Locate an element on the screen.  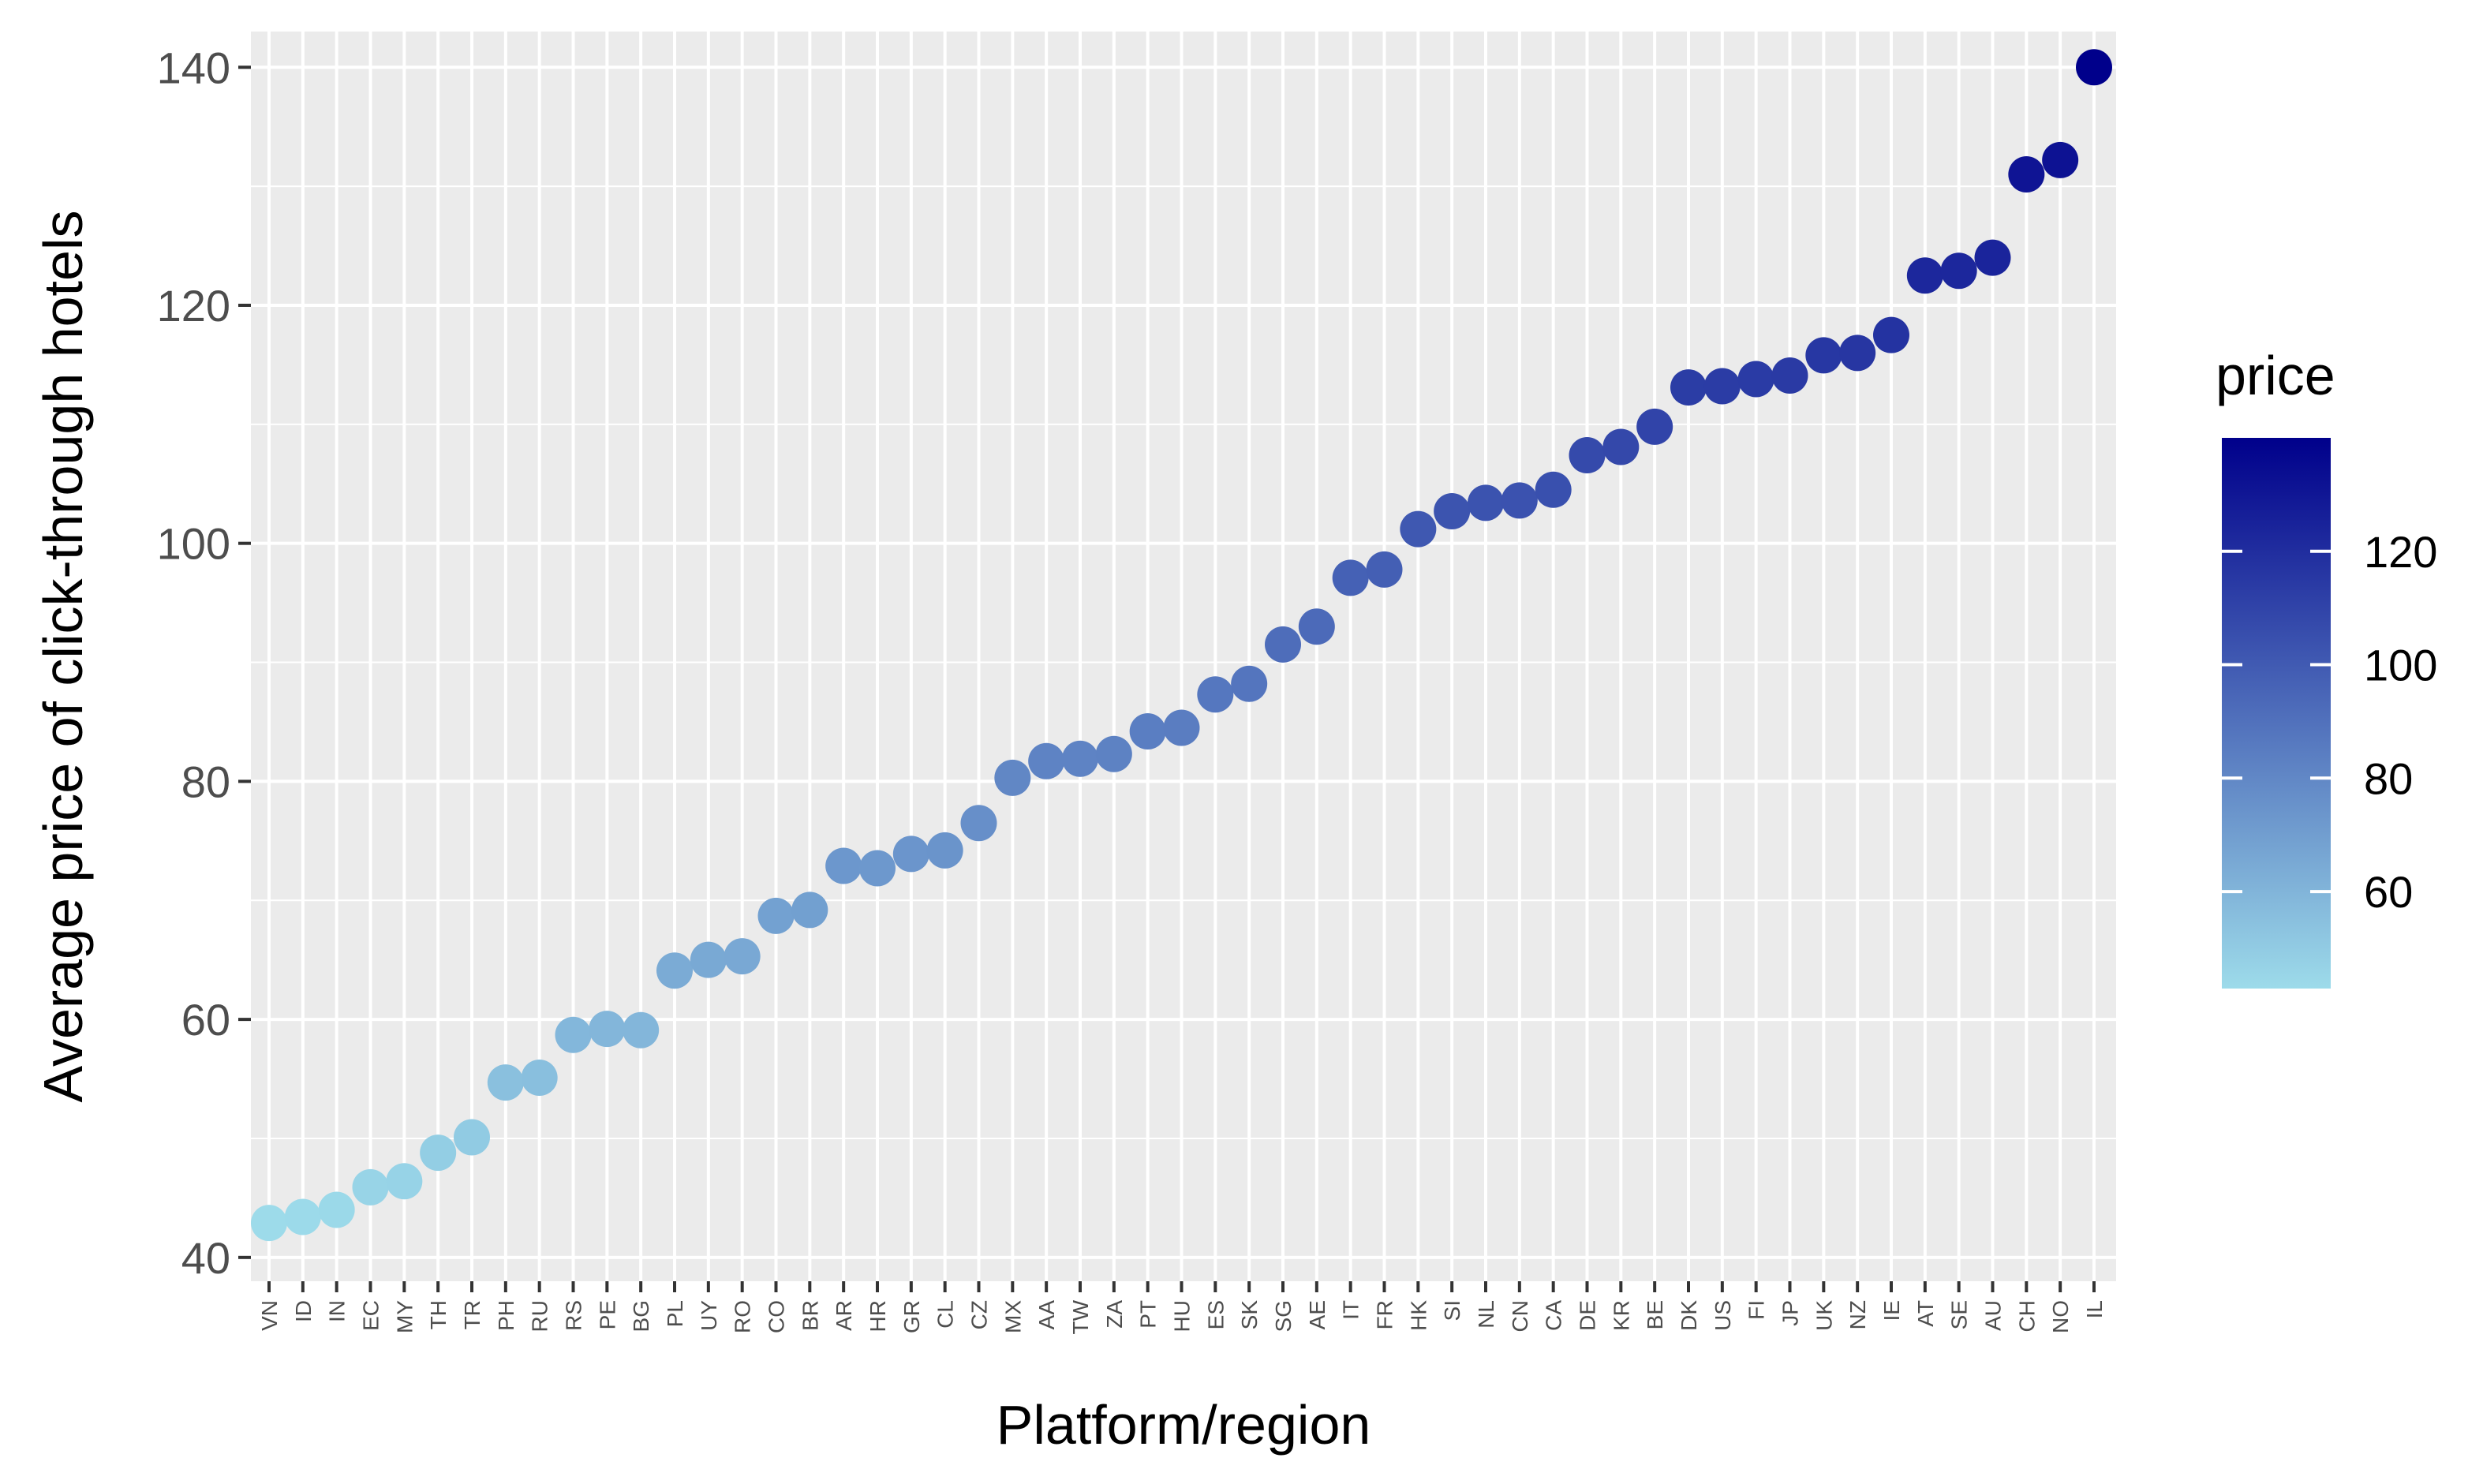
y-axis: 40 60 80 100 120 140 is located at coordinates (204, 663).